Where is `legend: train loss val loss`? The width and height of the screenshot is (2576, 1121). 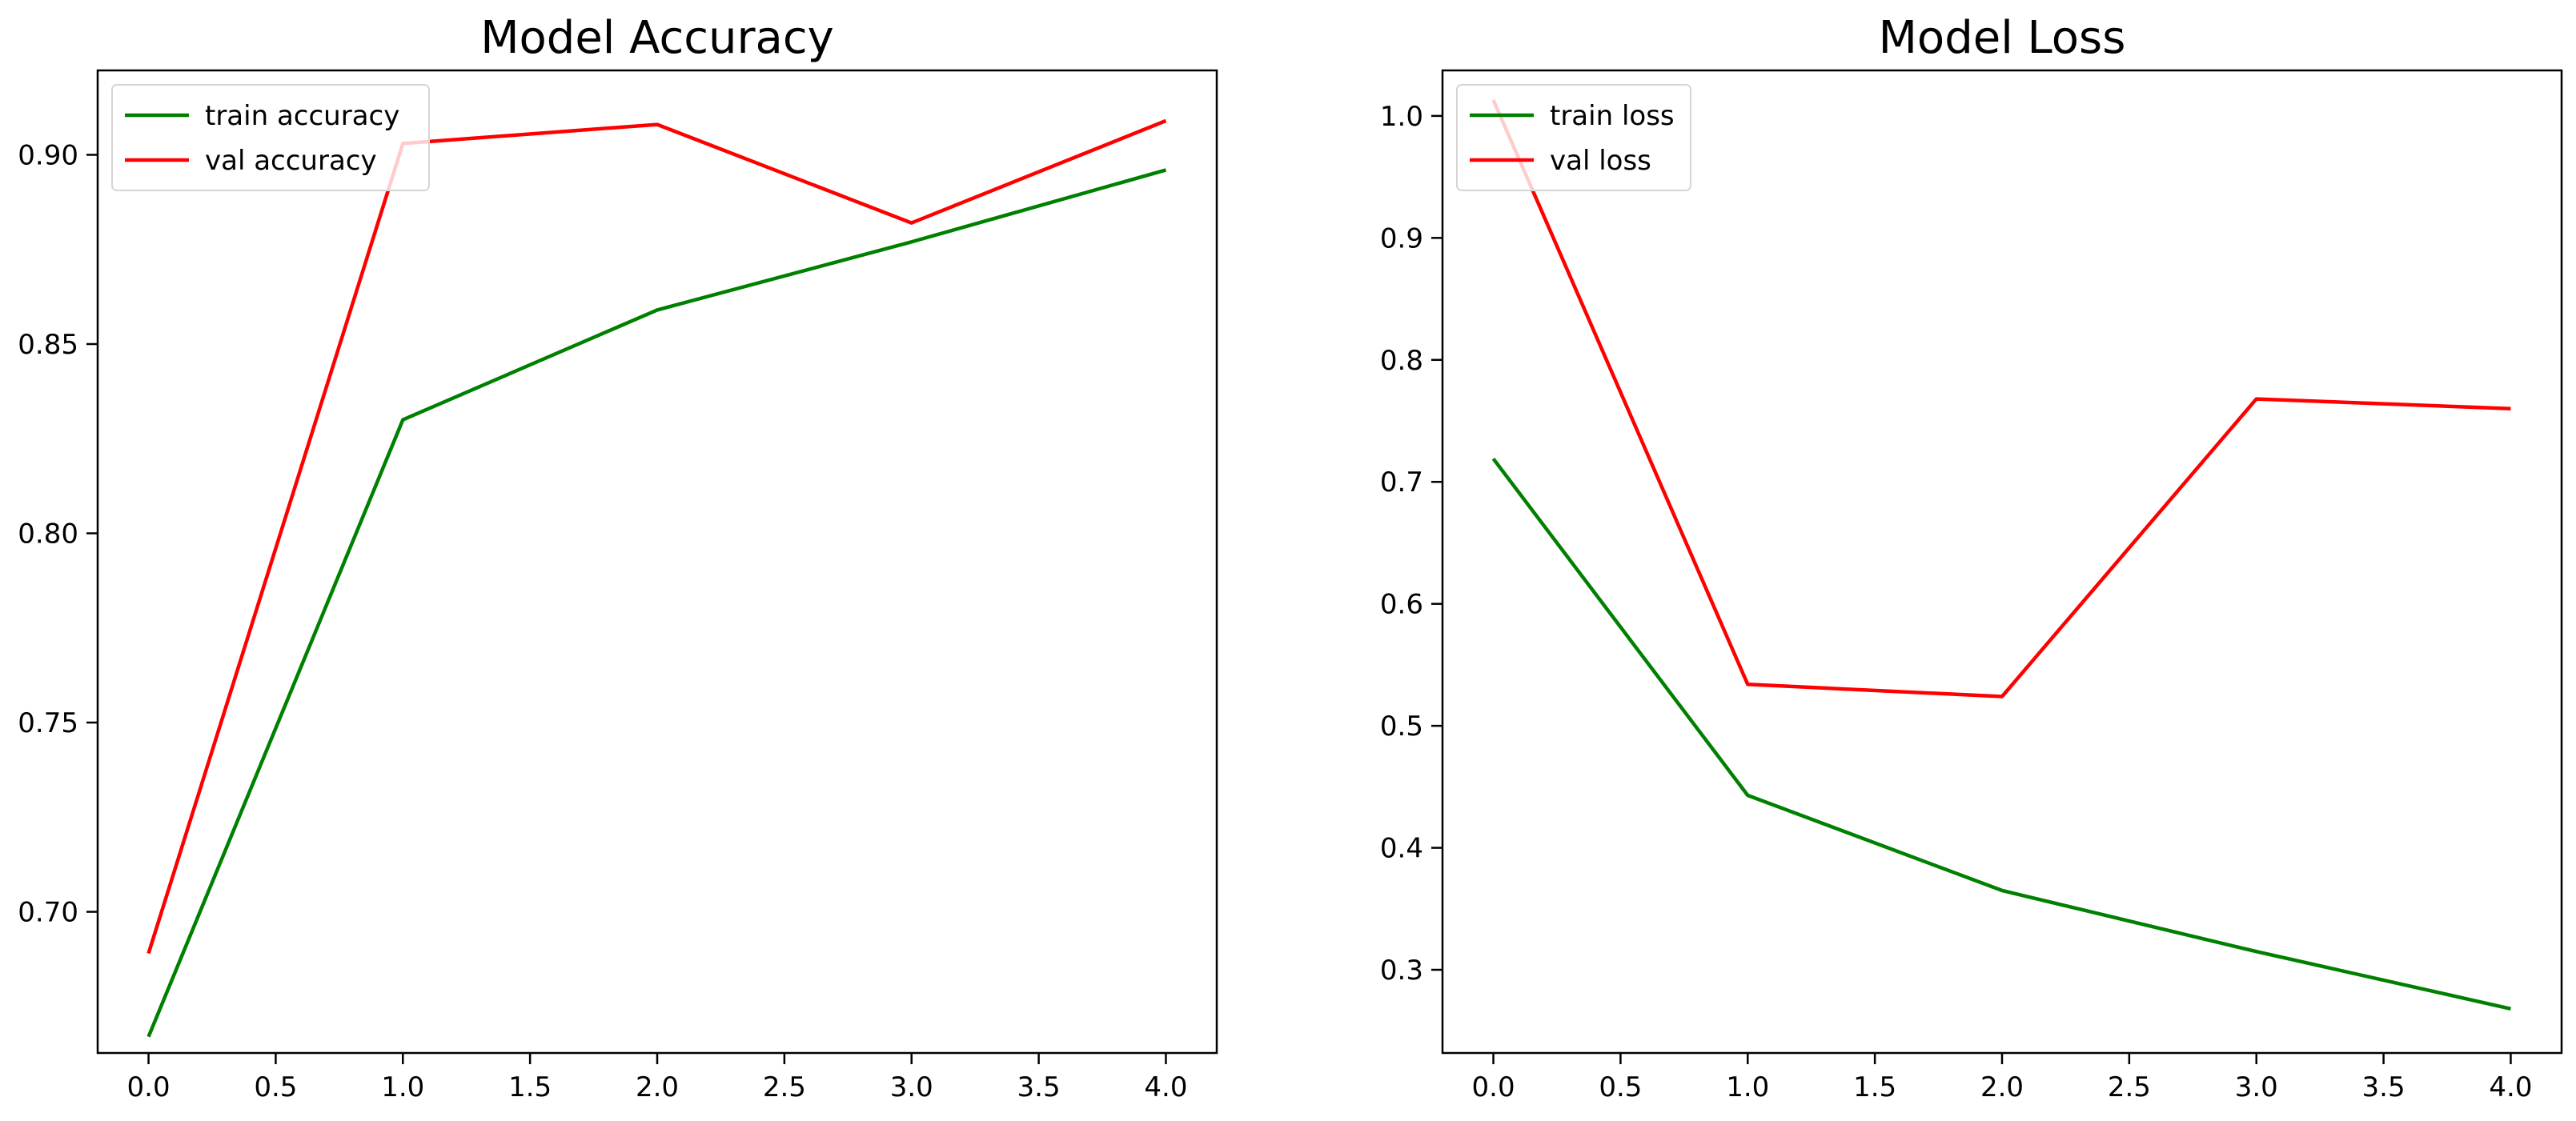
legend: train loss val loss is located at coordinates (1574, 137).